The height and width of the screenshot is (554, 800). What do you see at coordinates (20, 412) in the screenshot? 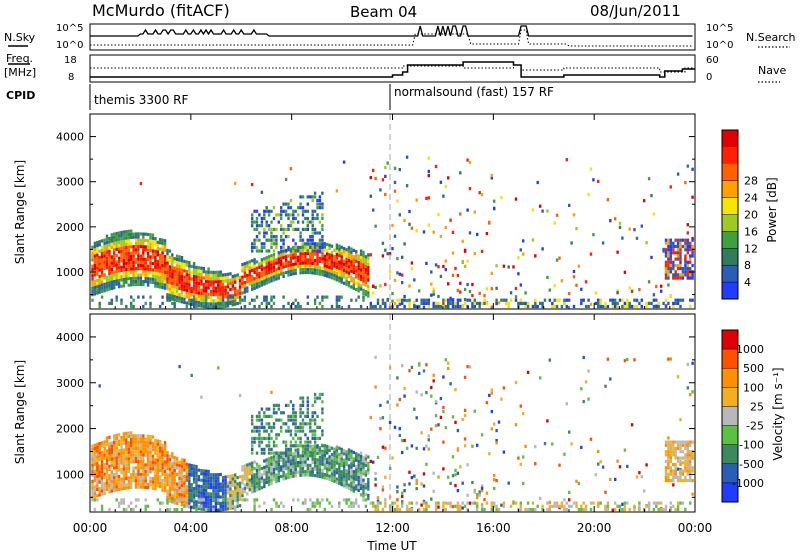
I see `velocity-y-axis-label: Slant Range [km]` at bounding box center [20, 412].